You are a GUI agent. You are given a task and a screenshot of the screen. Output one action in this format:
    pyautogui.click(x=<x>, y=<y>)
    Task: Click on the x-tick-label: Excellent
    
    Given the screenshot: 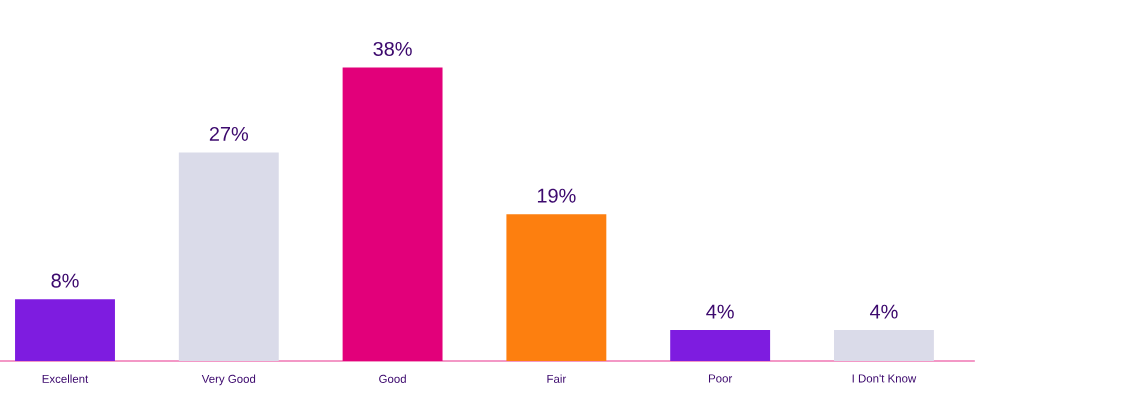 What is the action you would take?
    pyautogui.click(x=65, y=378)
    